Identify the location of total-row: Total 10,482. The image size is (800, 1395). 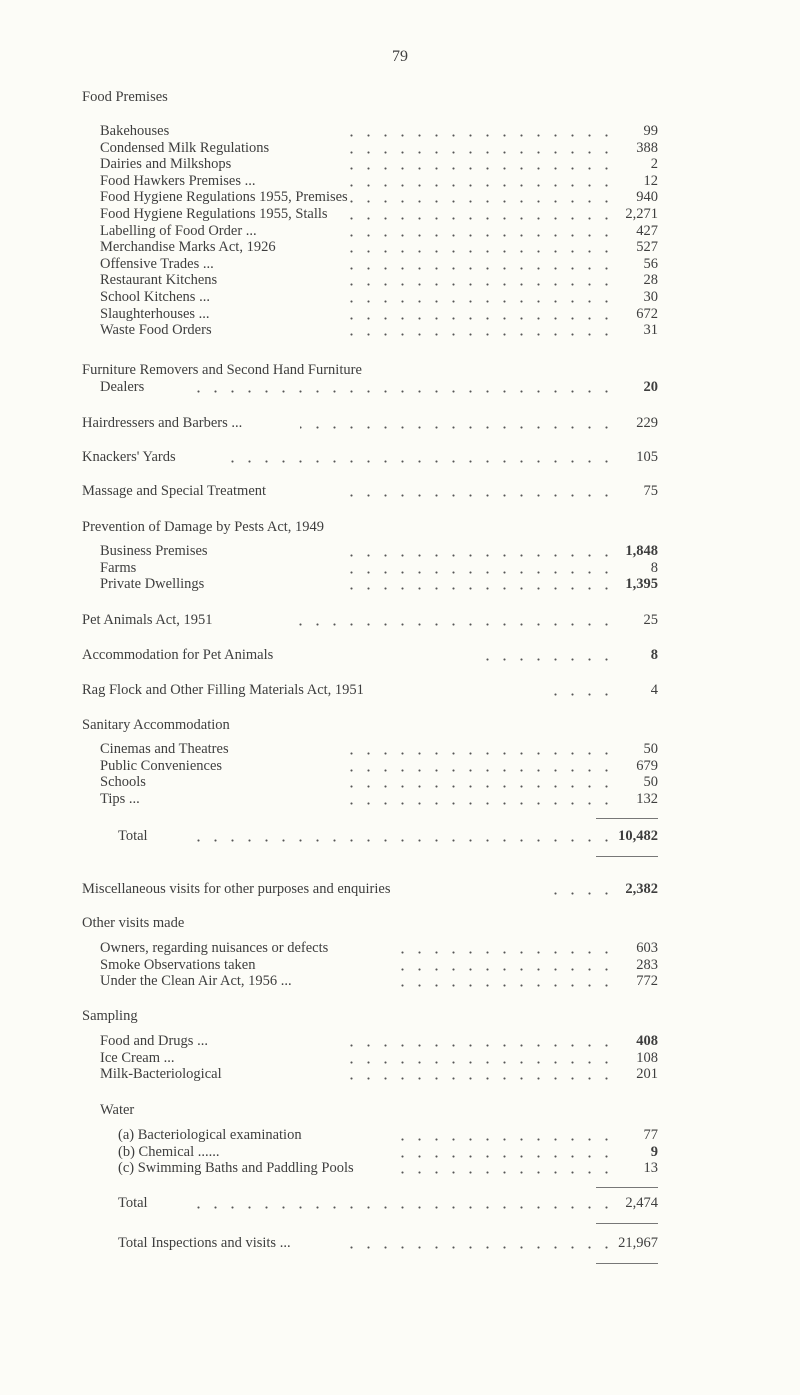
(400, 836).